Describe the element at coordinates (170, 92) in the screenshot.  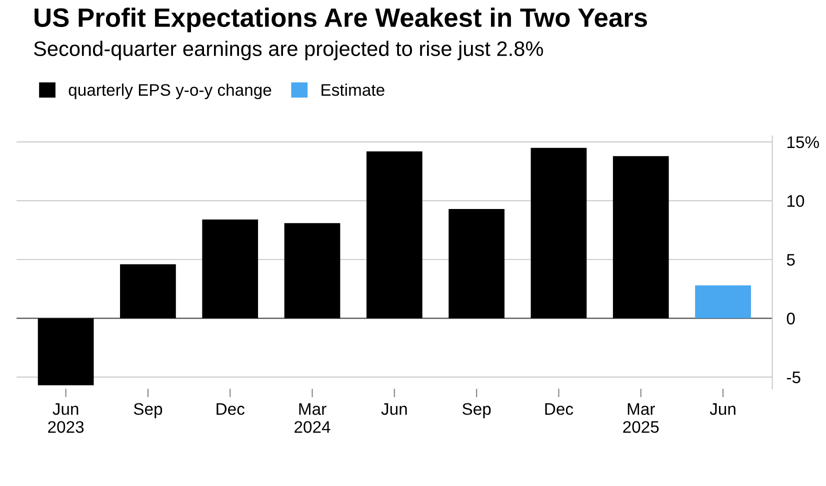
I see `legend-label: quarterly EPS y-o-y change` at that location.